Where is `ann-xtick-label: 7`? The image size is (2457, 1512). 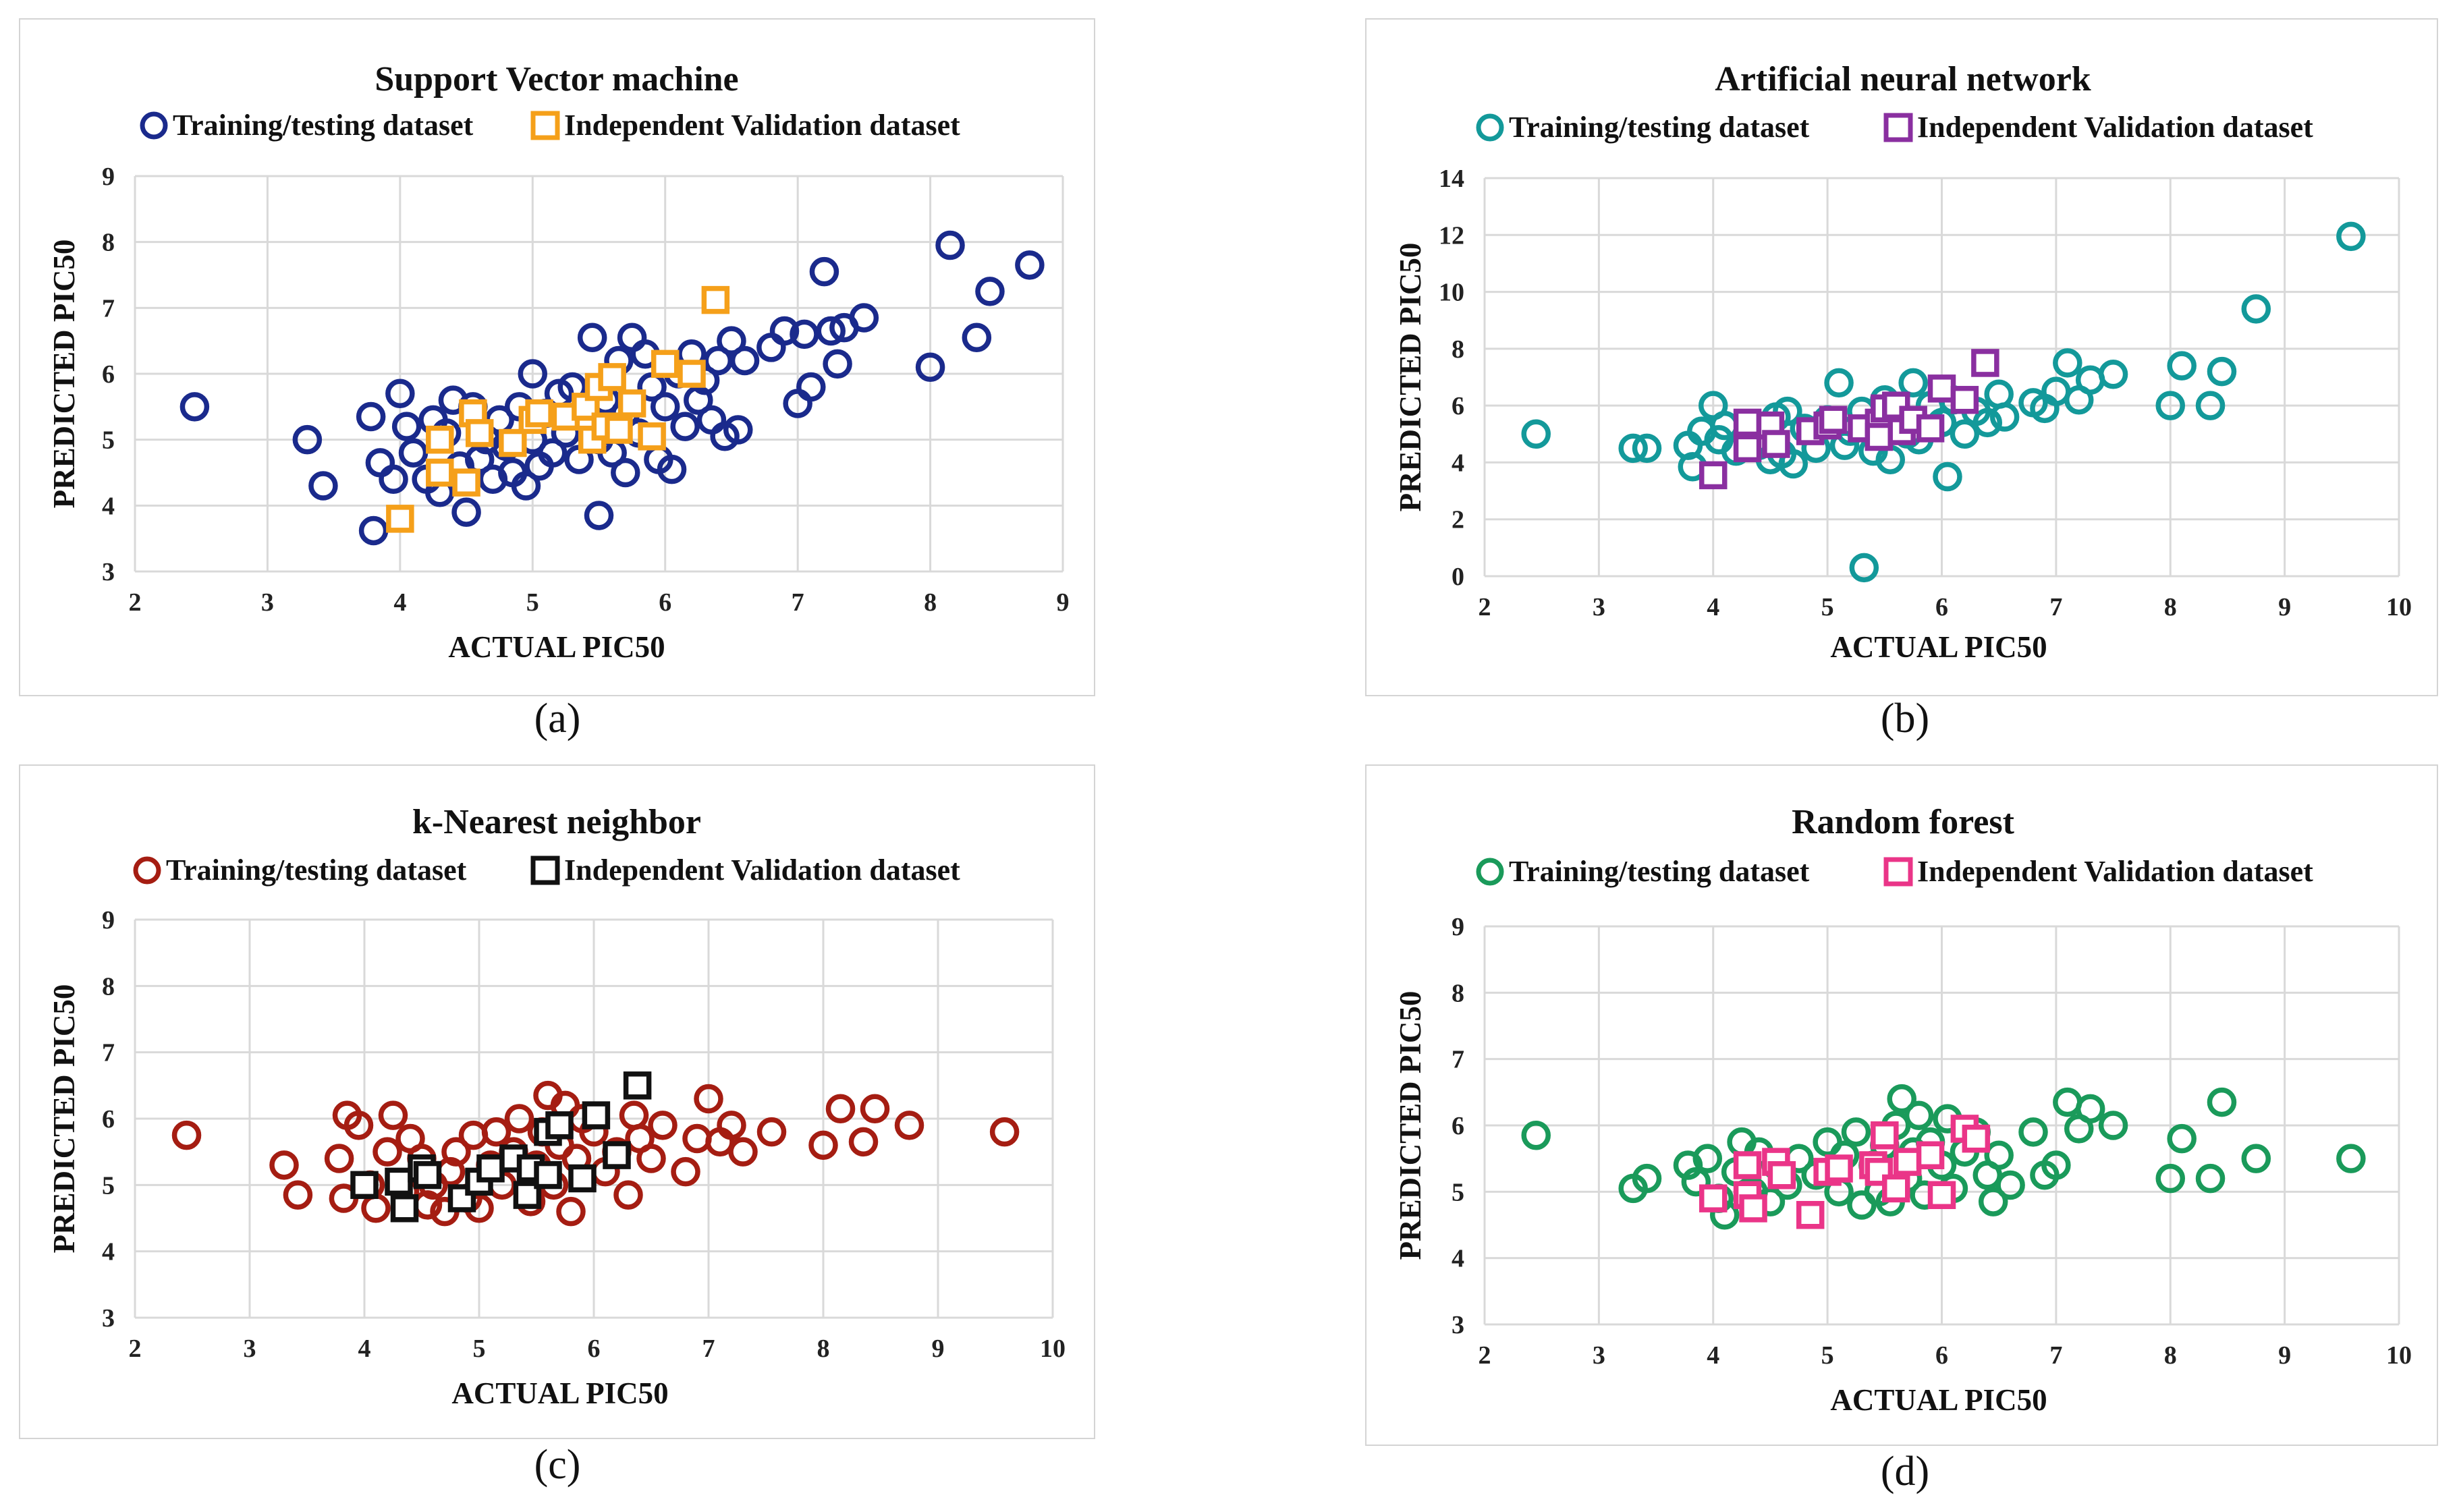 ann-xtick-label: 7 is located at coordinates (2055, 607).